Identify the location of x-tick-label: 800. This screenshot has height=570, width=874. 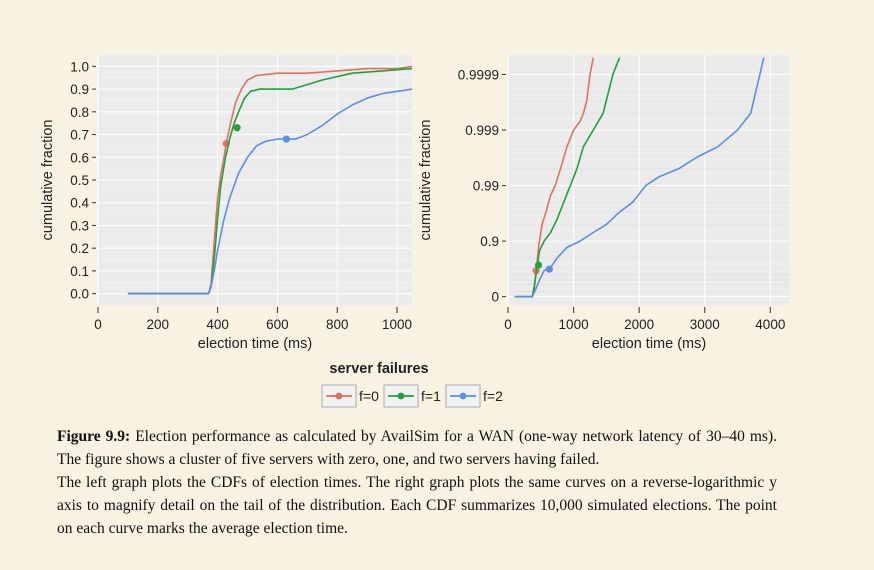
(337, 324).